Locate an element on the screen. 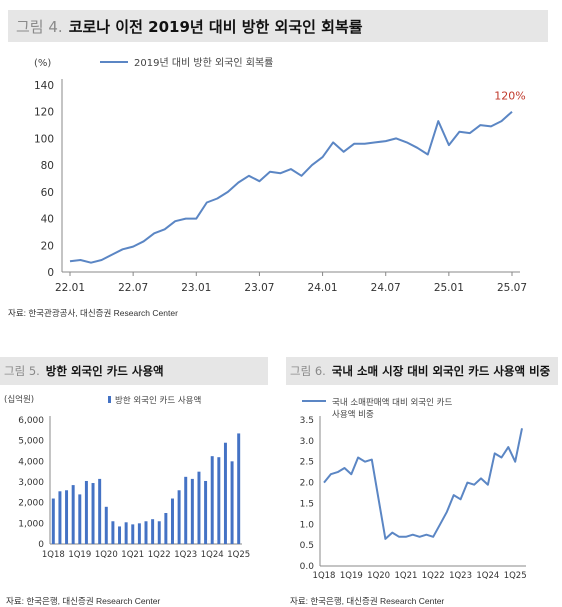 This screenshot has width=562, height=607. legend-label: 방한 외국인 카드 사용액 is located at coordinates (158, 400).